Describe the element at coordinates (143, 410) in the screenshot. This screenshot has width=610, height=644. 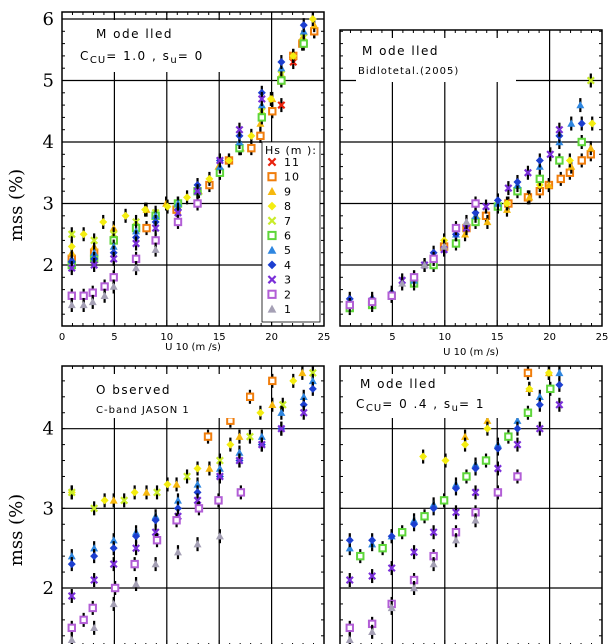
I see `panel-3-subtitle: C-band JASON 1` at that location.